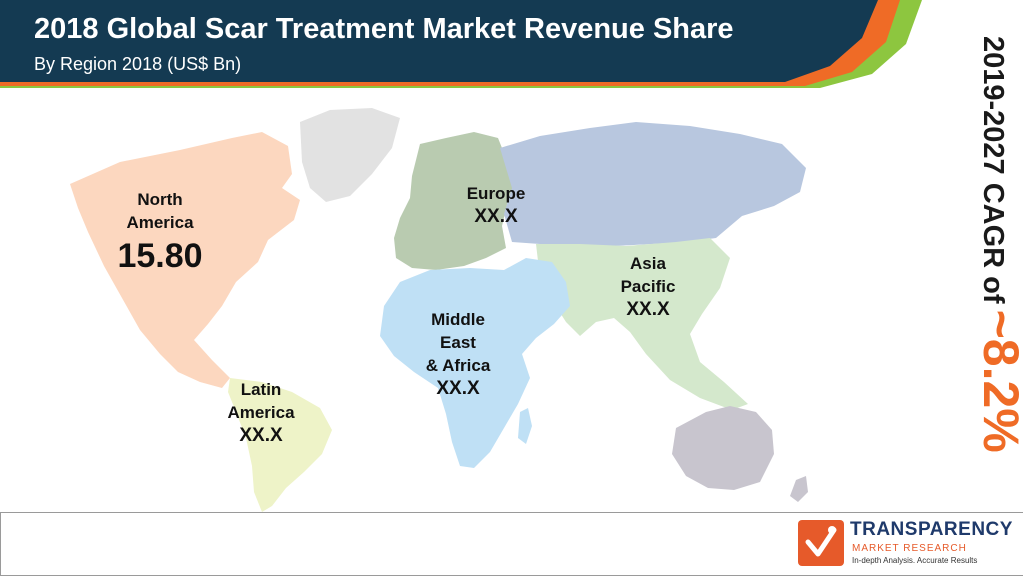 Image resolution: width=1024 pixels, height=576 pixels. Describe the element at coordinates (458, 388) in the screenshot. I see `region-value-middle-east-africa: XX.X` at that location.